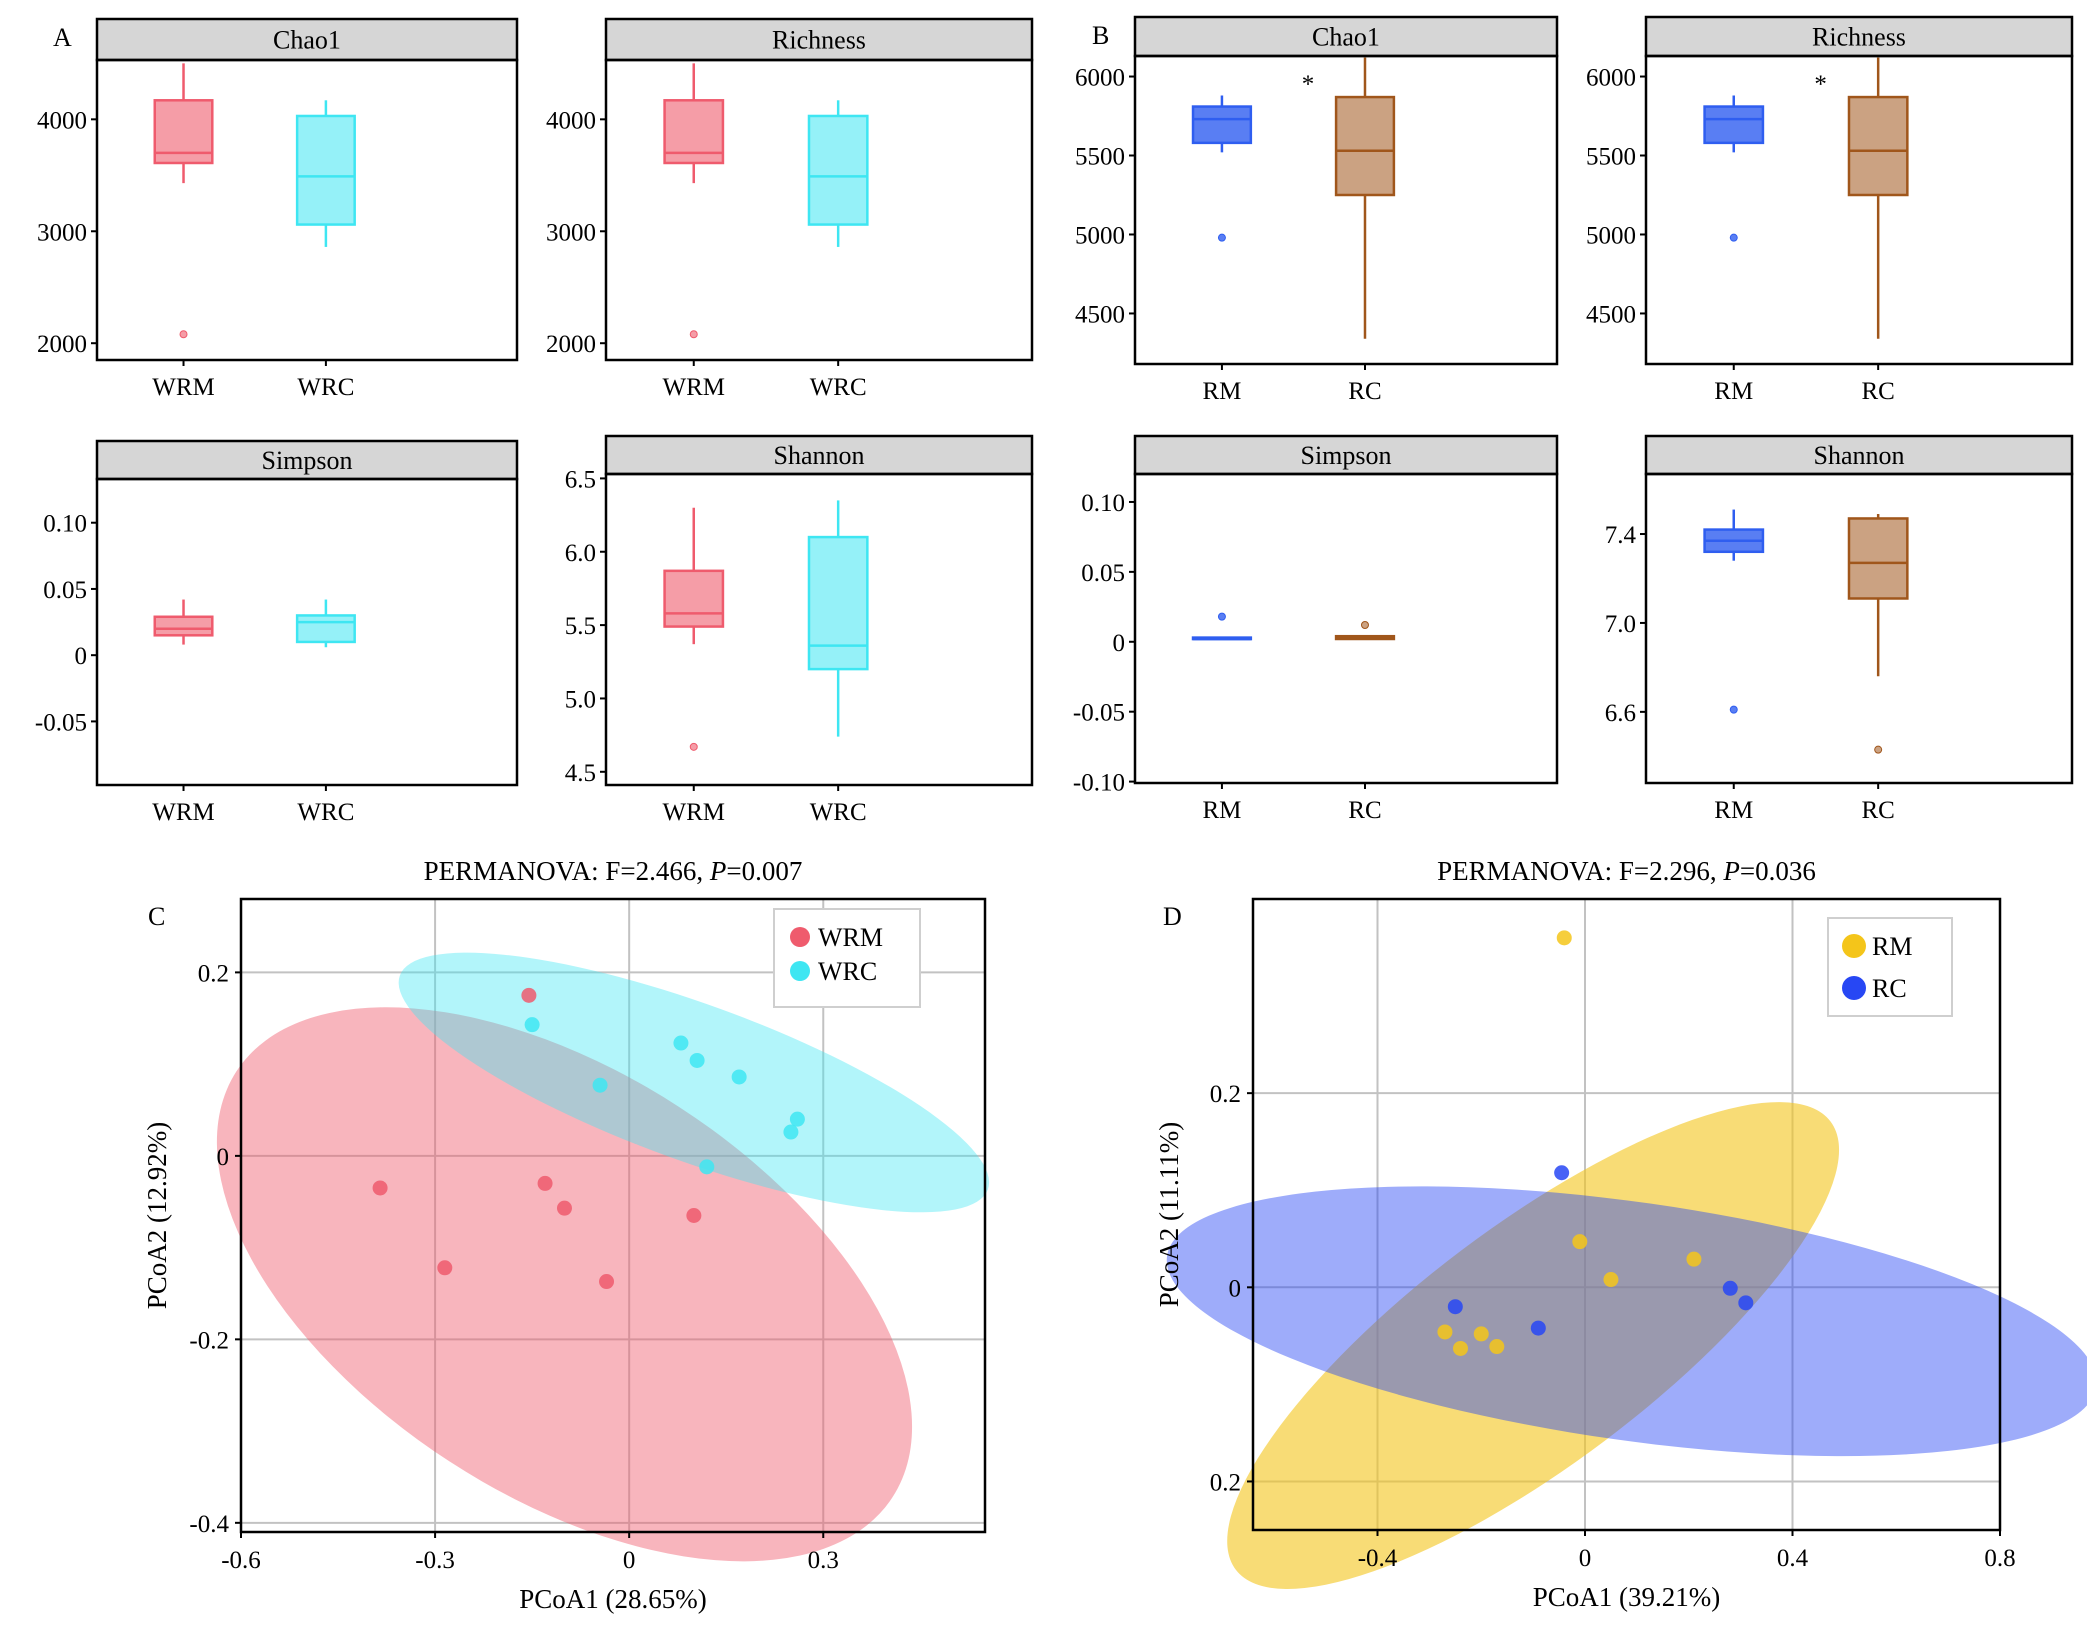  What do you see at coordinates (1611, 78) in the screenshot?
I see `y-tick-label: 6000` at bounding box center [1611, 78].